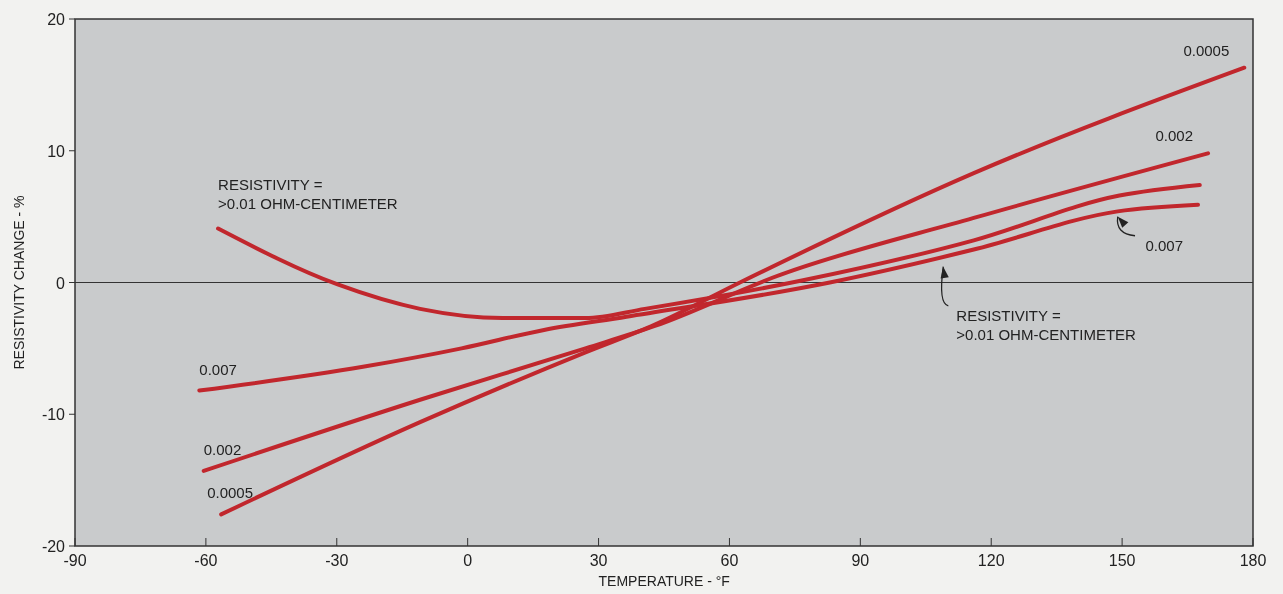 Image resolution: width=1283 pixels, height=594 pixels. What do you see at coordinates (1046, 324) in the screenshot?
I see `text: RESISTIVITY = >0.01 OHM-CENTIMETER` at bounding box center [1046, 324].